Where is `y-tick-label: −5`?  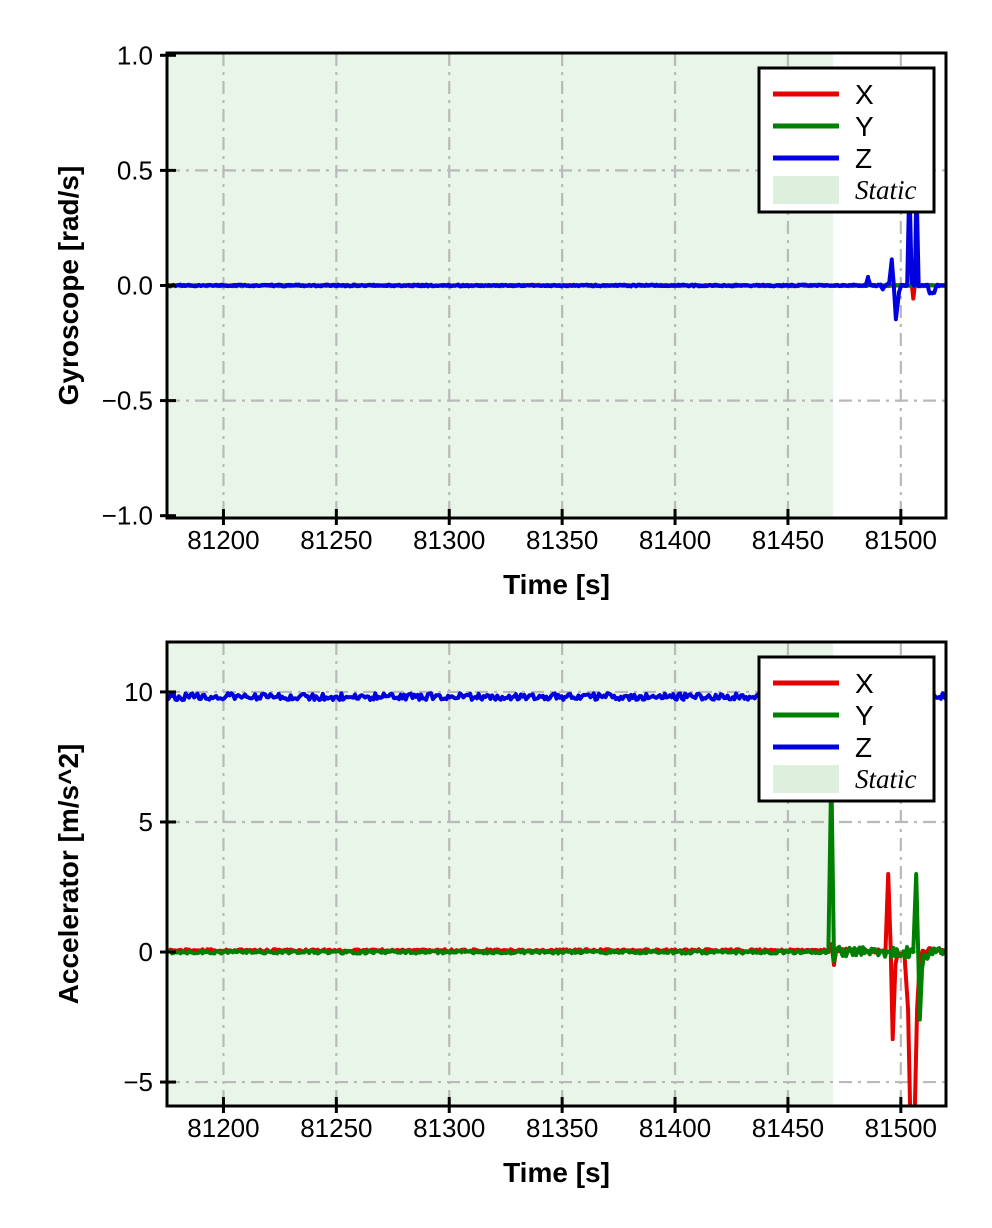
y-tick-label: −5 is located at coordinates (138, 1082).